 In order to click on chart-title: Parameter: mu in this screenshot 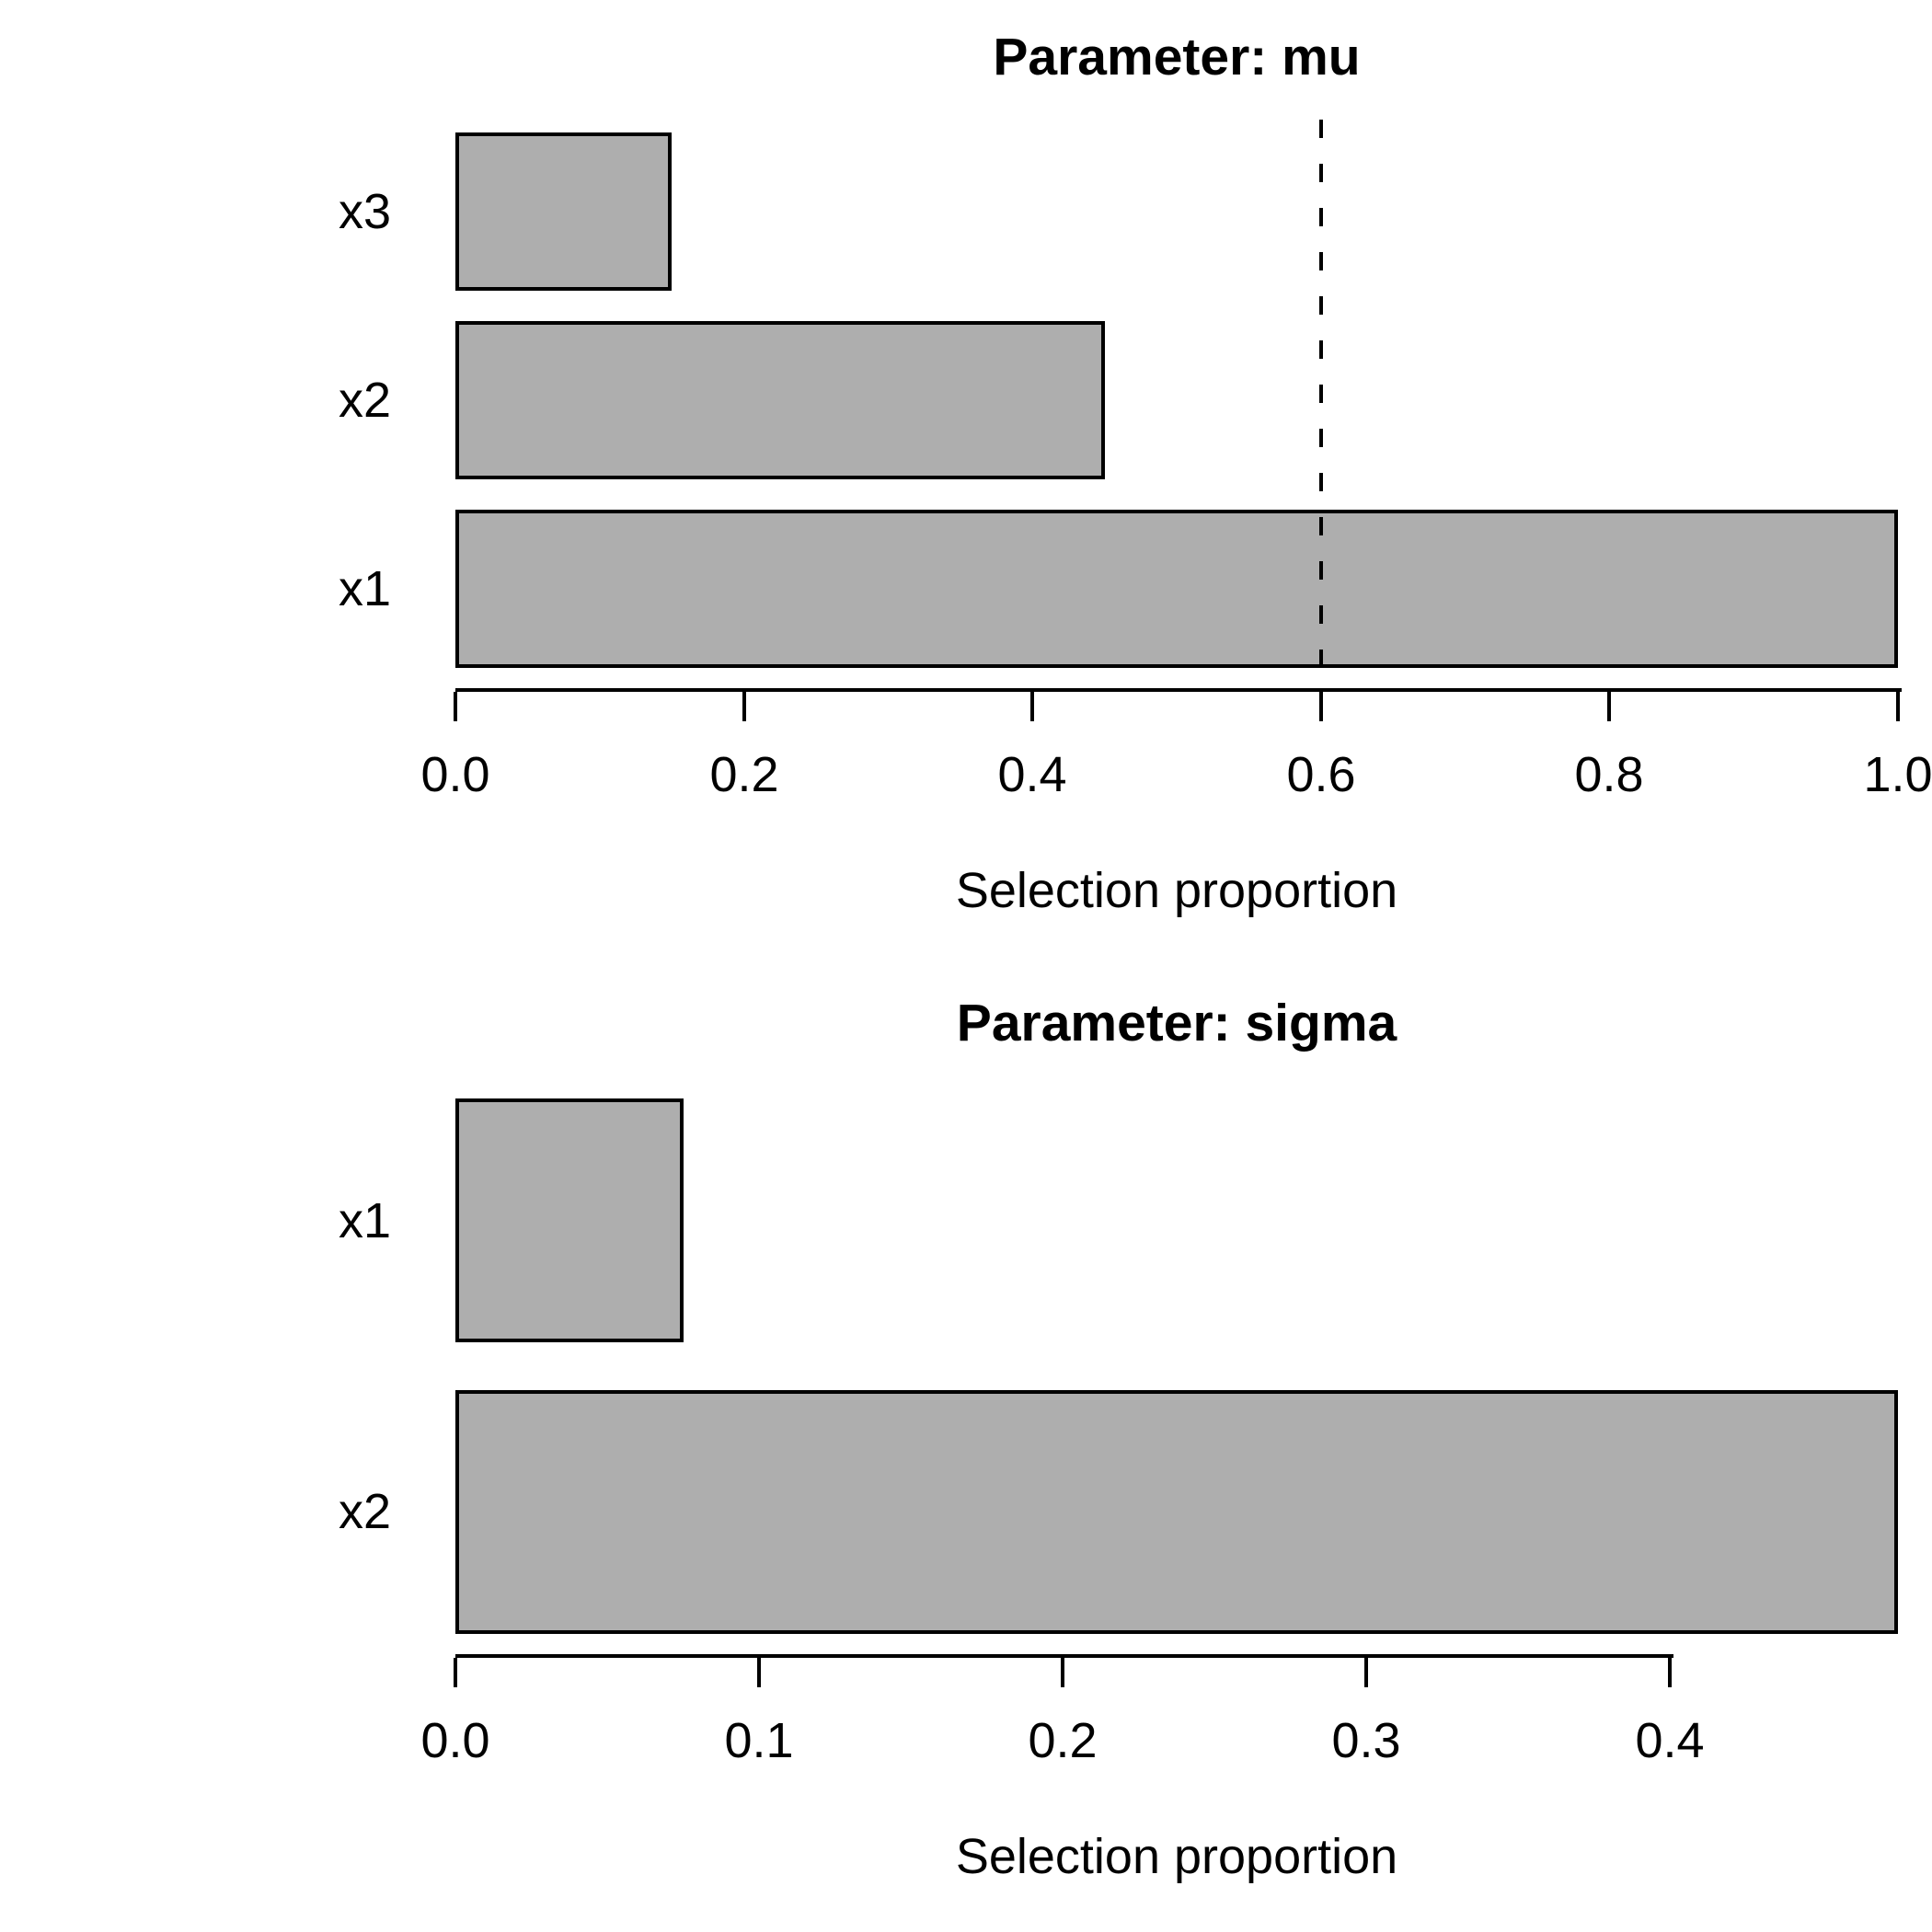, I will do `click(1177, 57)`.